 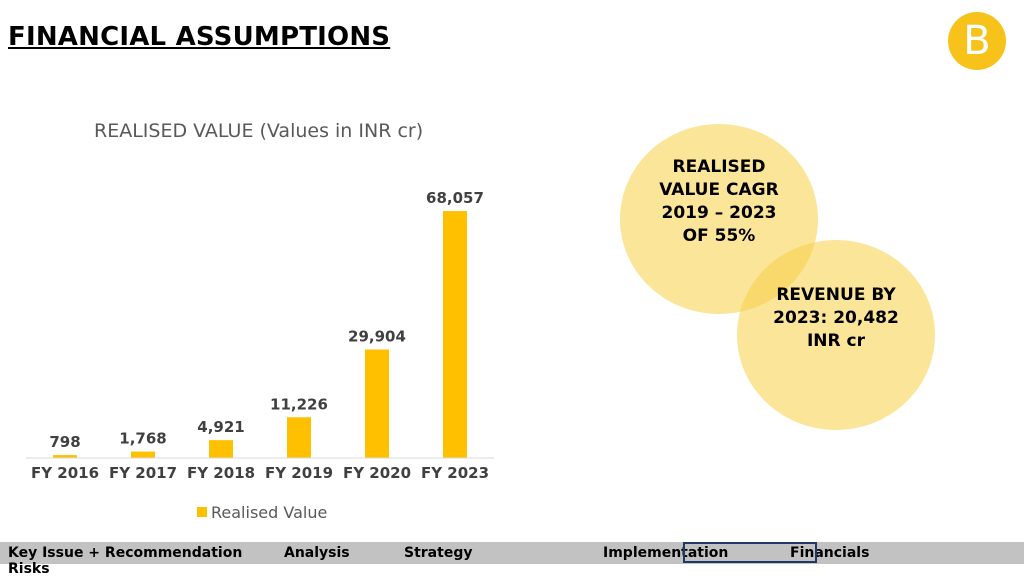 I want to click on page-title: FINANCIAL ASSUMPTIONS, so click(x=199, y=37).